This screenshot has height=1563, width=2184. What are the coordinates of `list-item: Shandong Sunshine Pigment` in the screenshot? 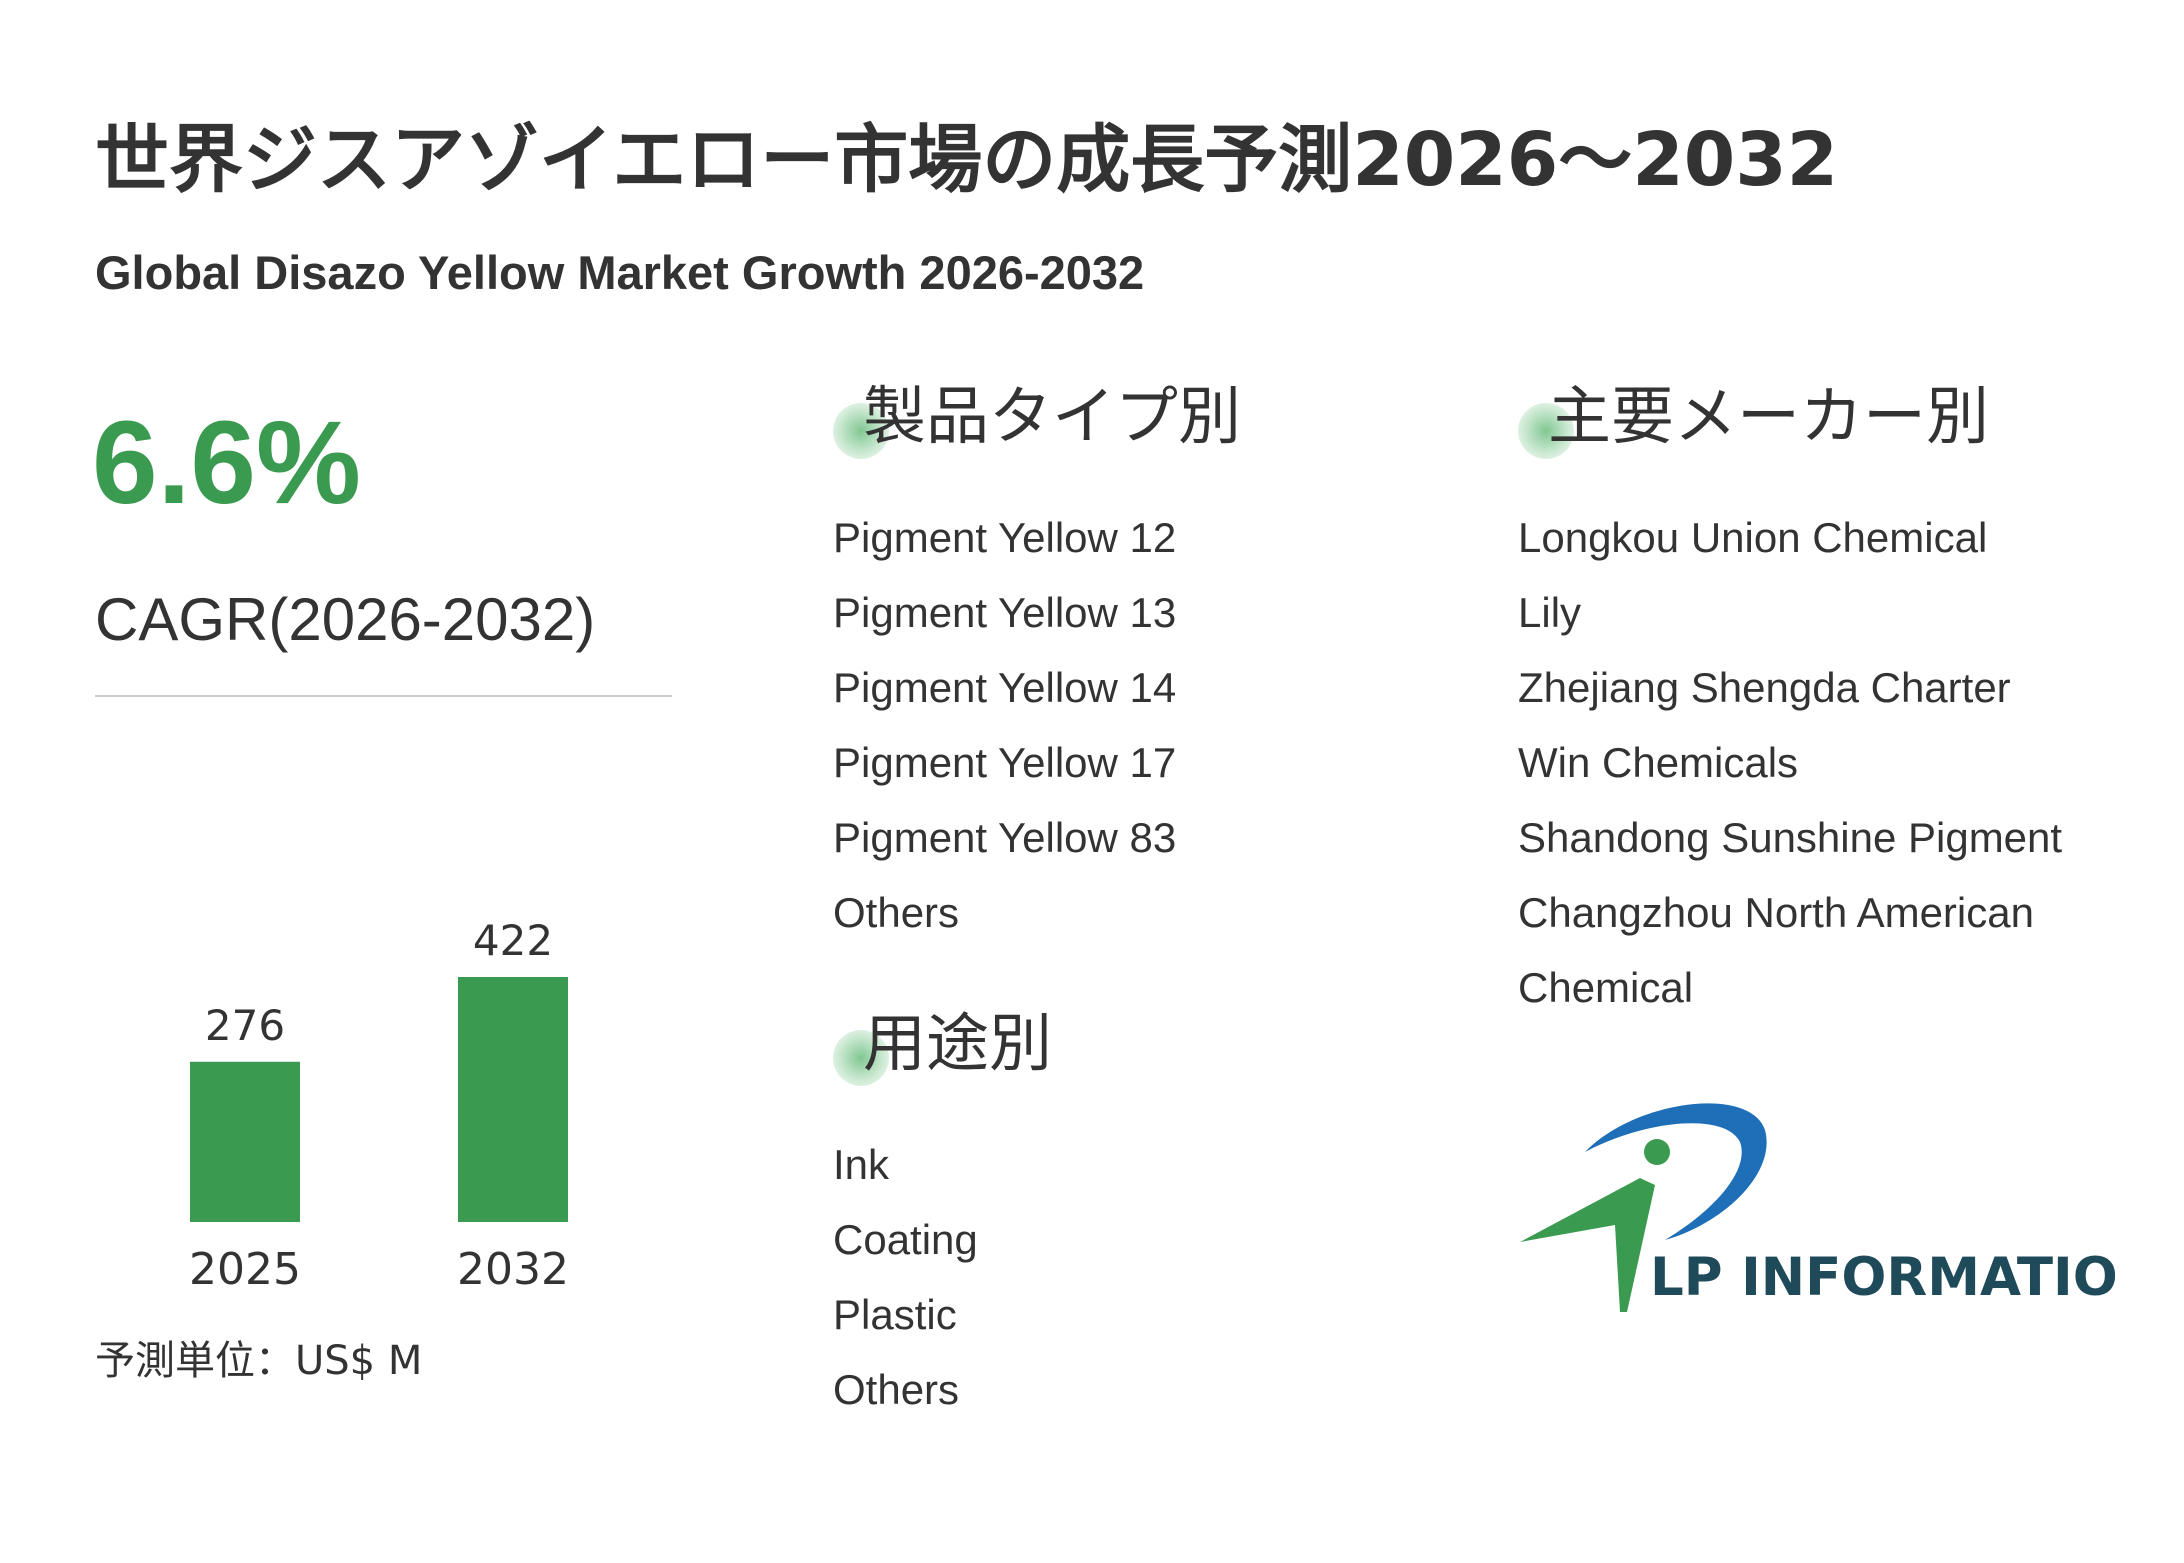 It's located at (1790, 837).